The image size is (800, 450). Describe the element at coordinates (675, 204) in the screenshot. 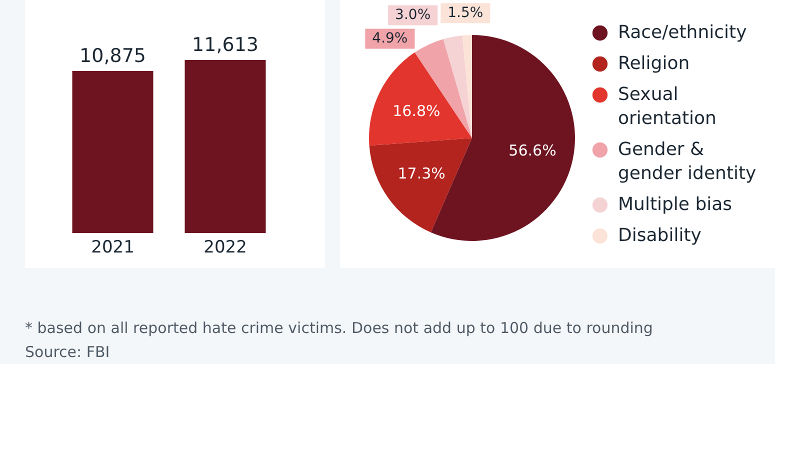

I see `legend-label: Multiple bias` at that location.